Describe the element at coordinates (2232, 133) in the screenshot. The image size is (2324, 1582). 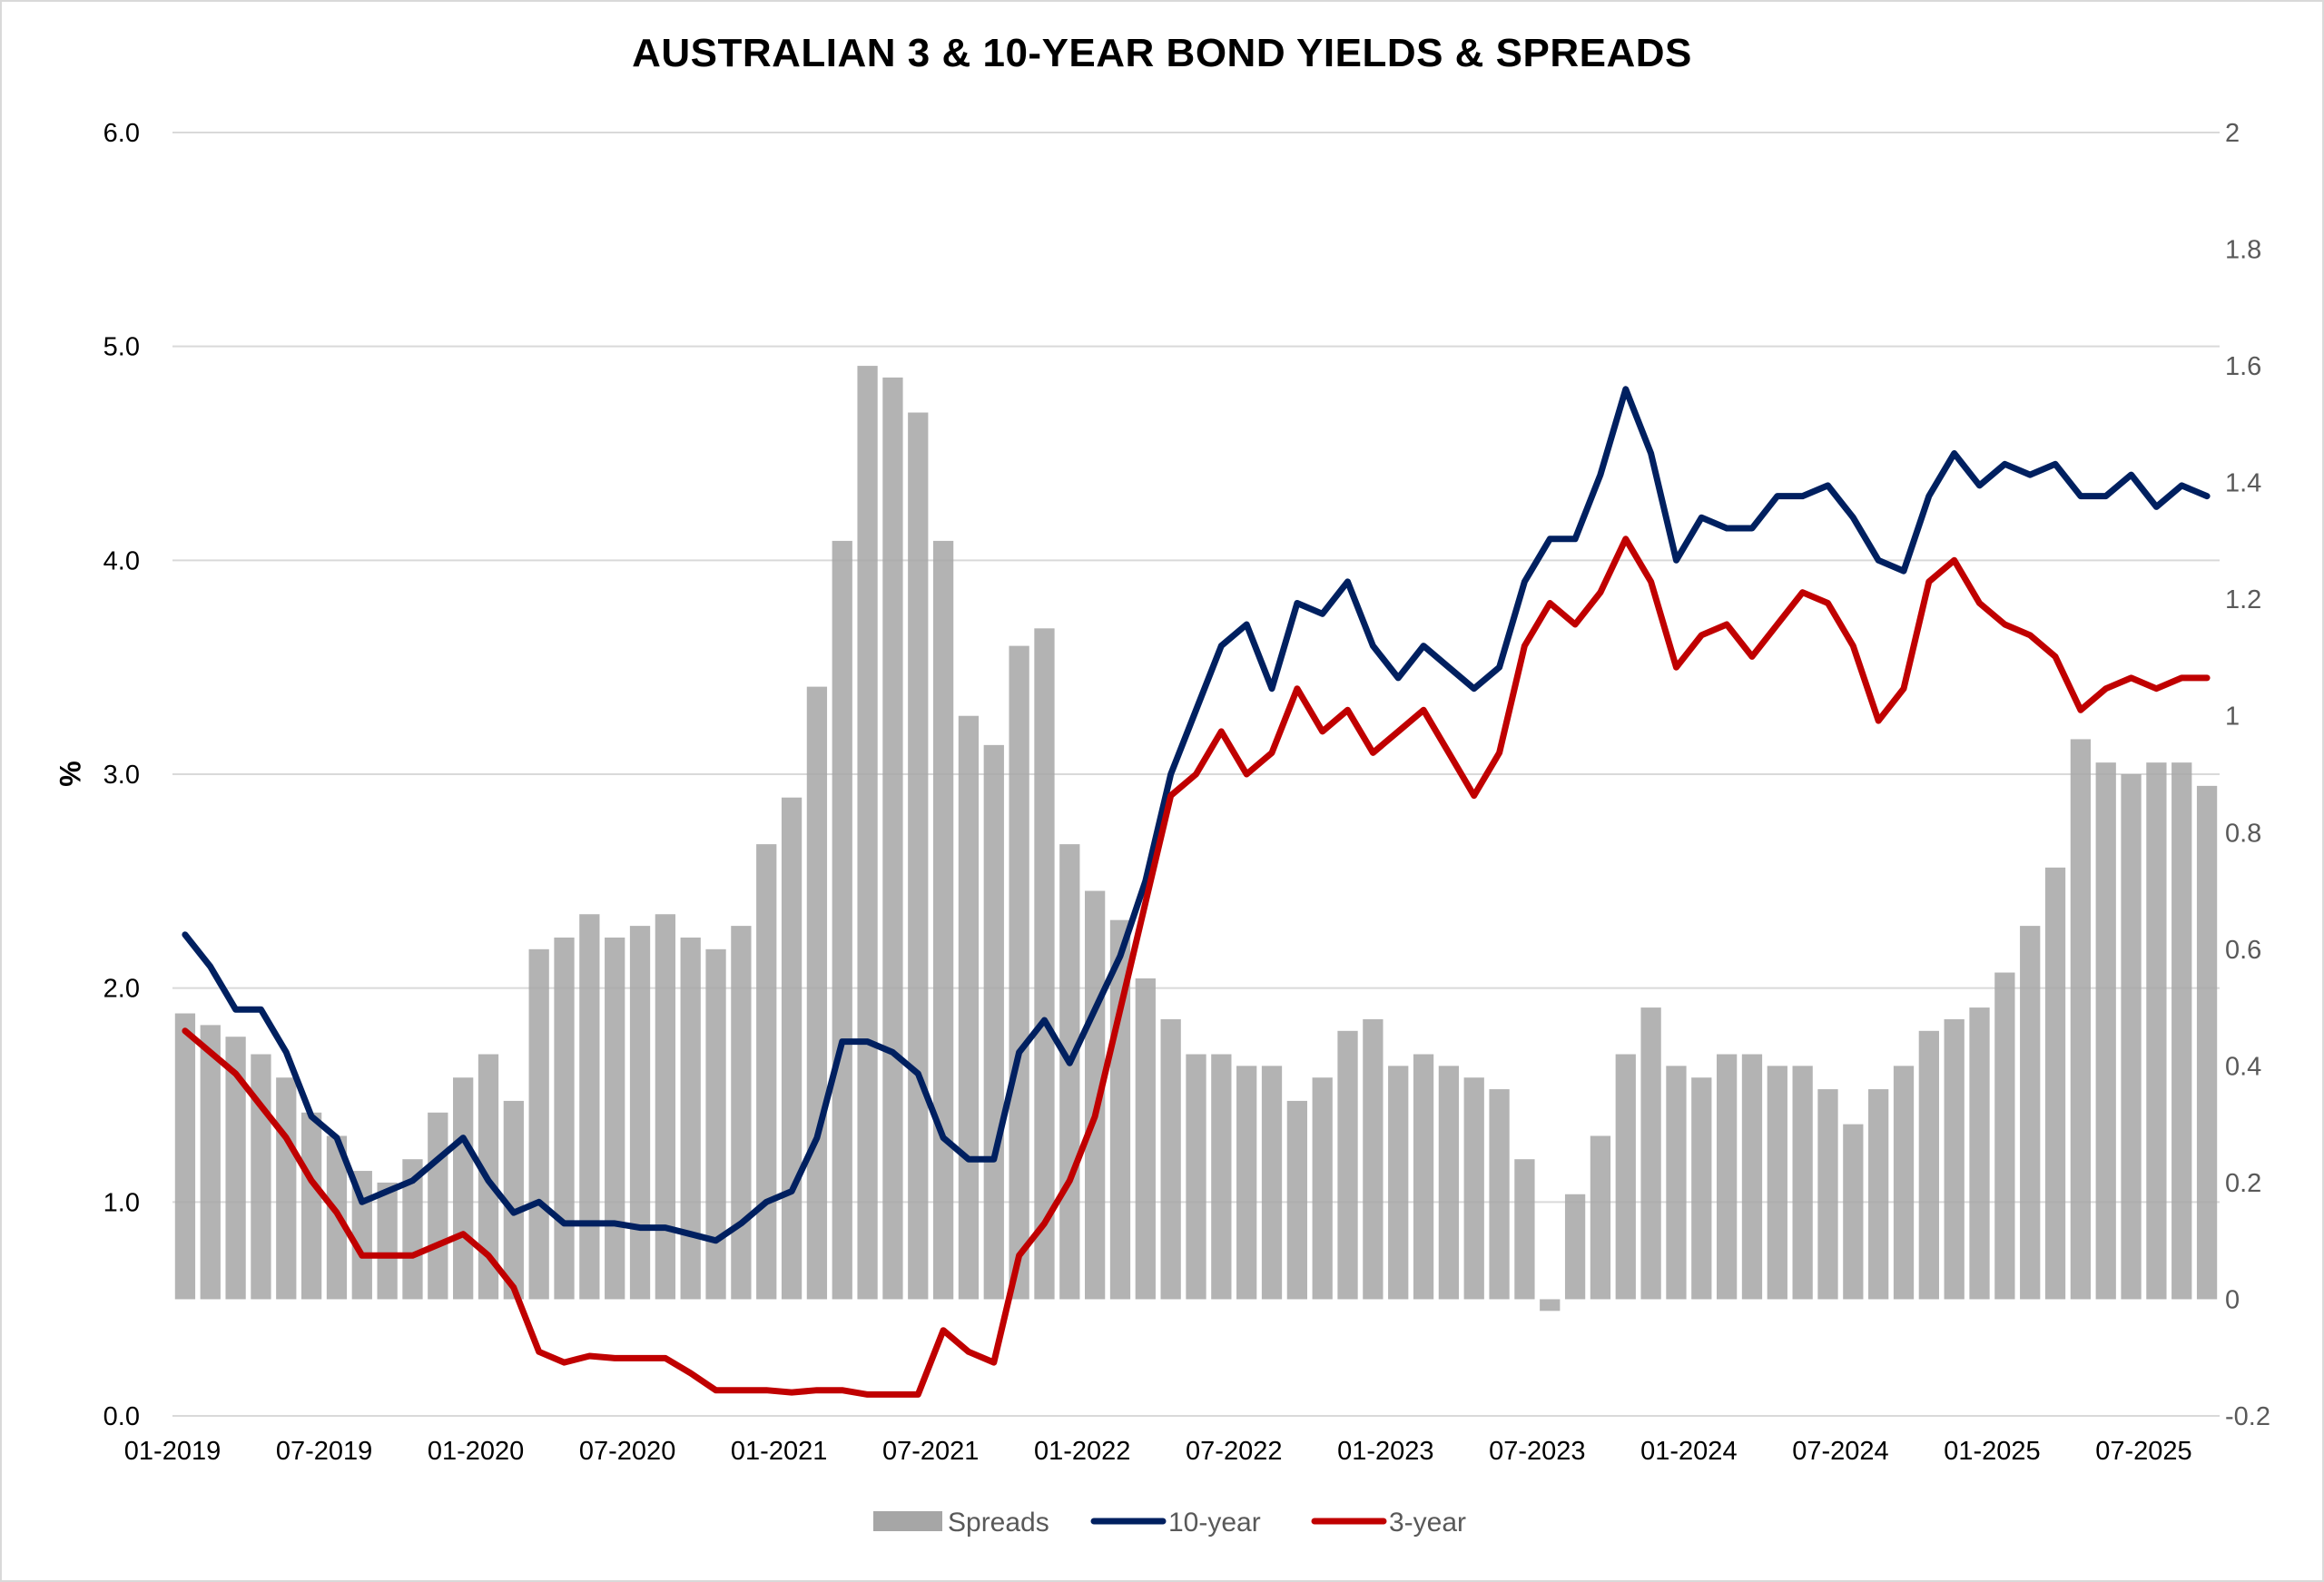
I see `y2-tick-label: 2` at that location.